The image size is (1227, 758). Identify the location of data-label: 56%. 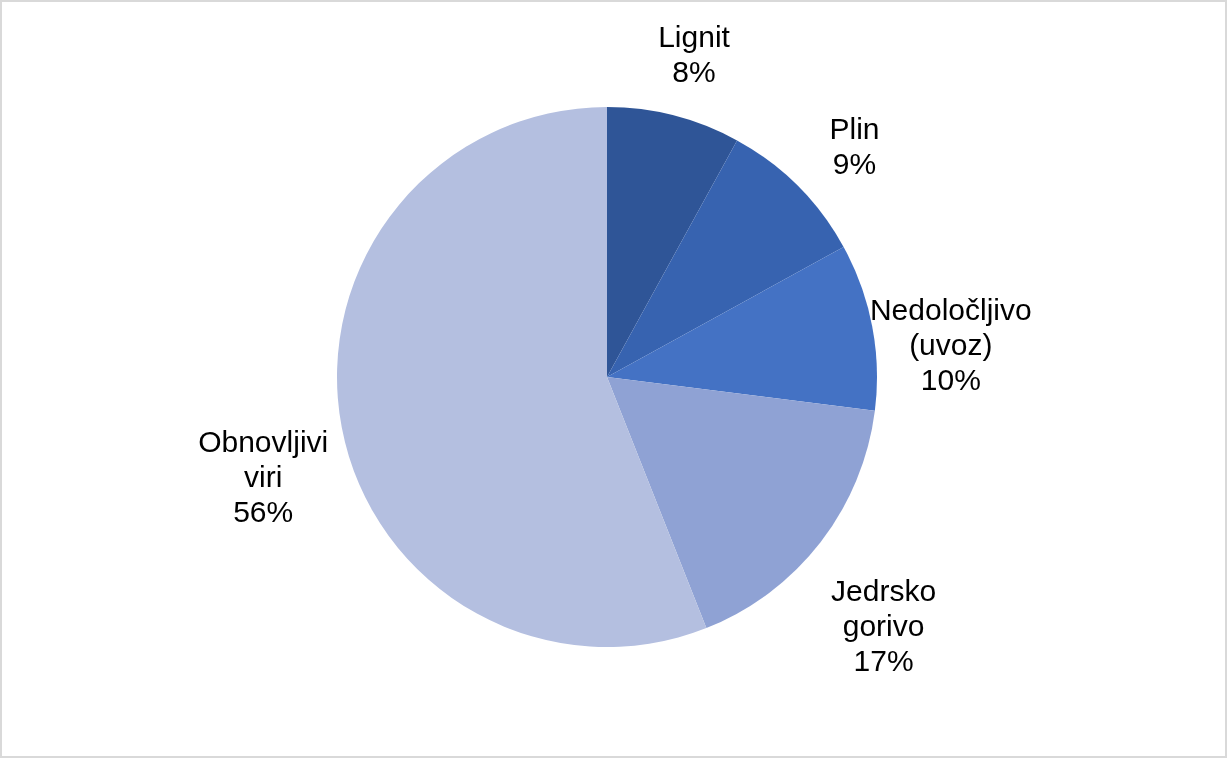
(263, 511).